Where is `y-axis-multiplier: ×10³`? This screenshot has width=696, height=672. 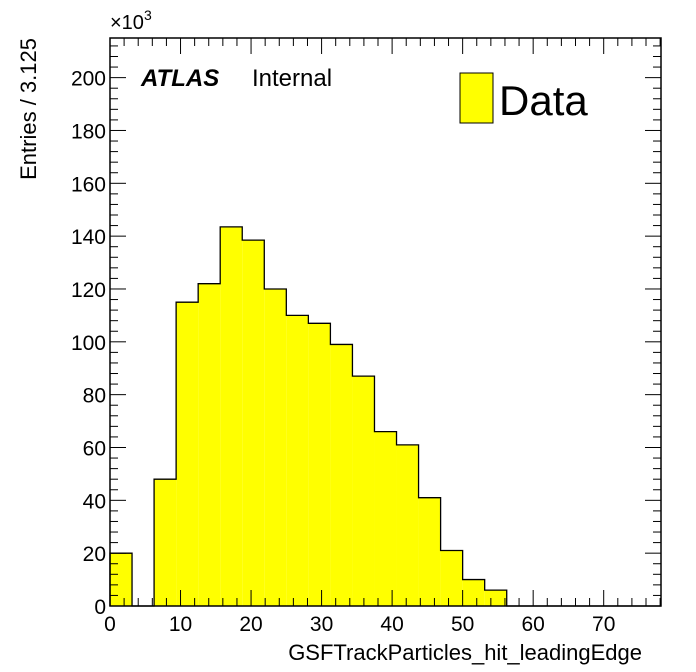
y-axis-multiplier: ×10³ is located at coordinates (131, 20).